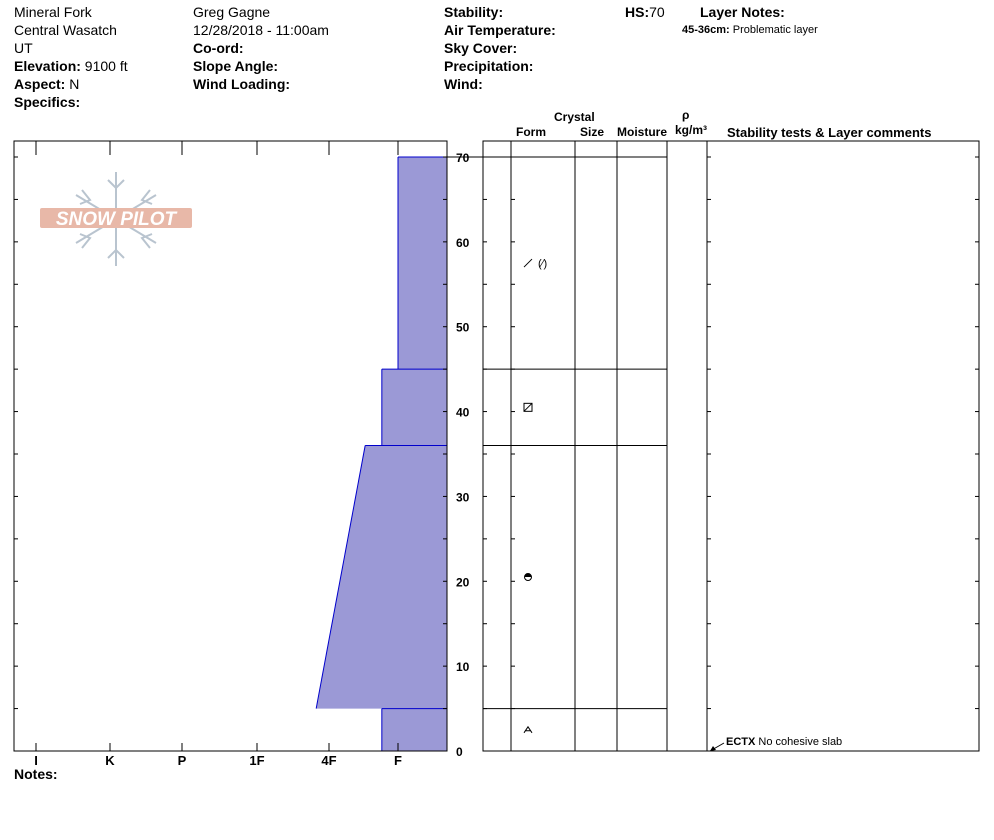 The image size is (994, 840). I want to click on stability-test-comment: No cohesive slab, so click(800, 742).